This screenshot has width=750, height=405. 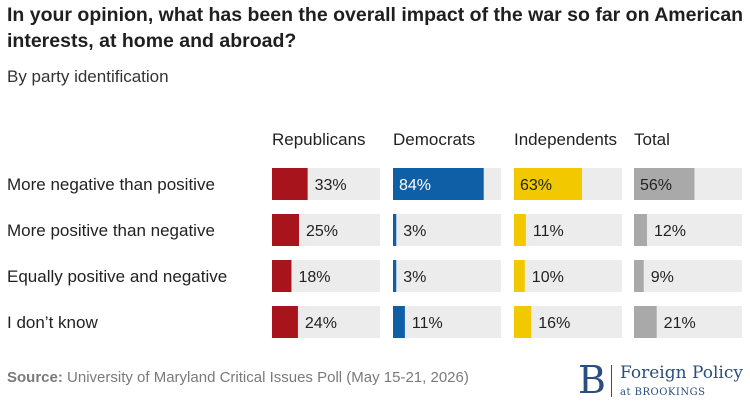 What do you see at coordinates (117, 276) in the screenshot?
I see `row-label-equally-positive-and-negative: Equally positive and negative` at bounding box center [117, 276].